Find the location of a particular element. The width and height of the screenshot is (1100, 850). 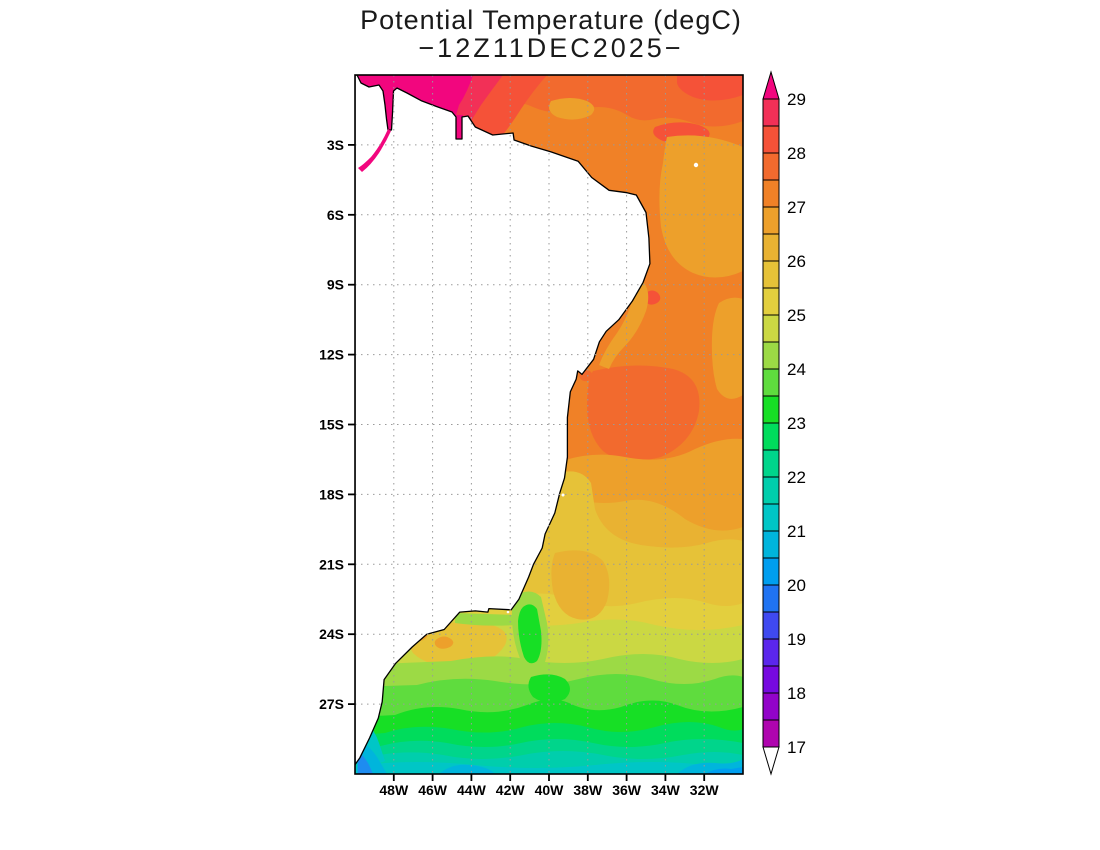

colorbar-label: 22 is located at coordinates (796, 477).